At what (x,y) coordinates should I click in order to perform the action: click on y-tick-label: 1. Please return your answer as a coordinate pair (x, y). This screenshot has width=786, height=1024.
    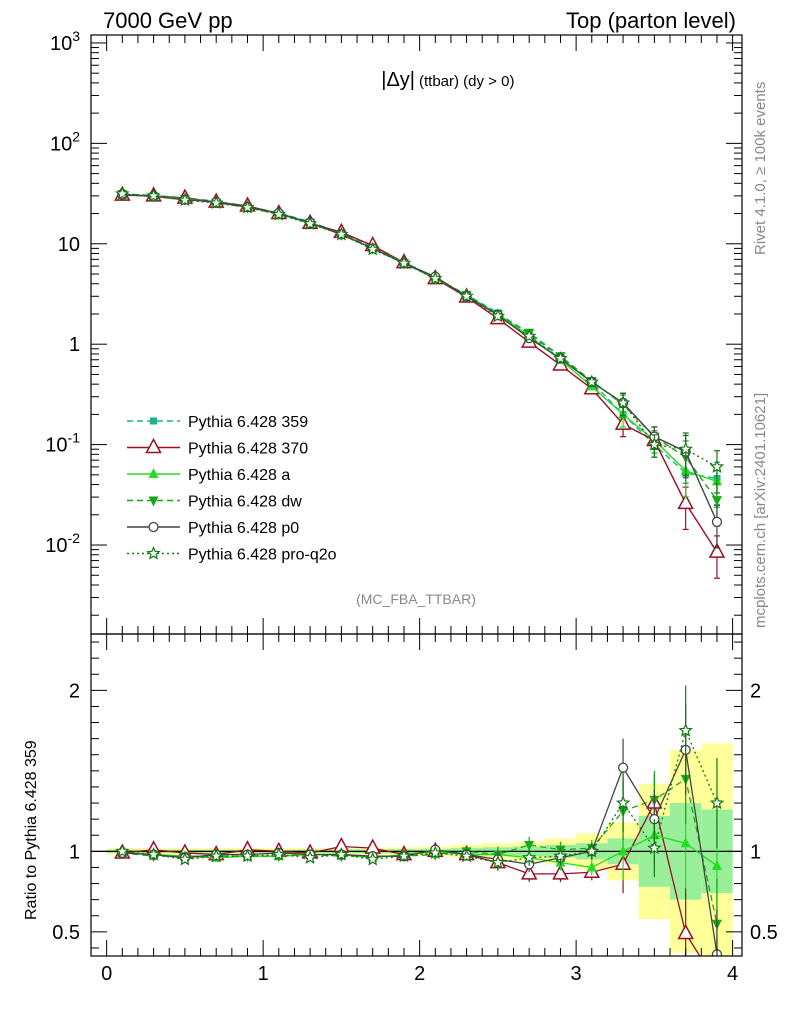
    Looking at the image, I should click on (74, 345).